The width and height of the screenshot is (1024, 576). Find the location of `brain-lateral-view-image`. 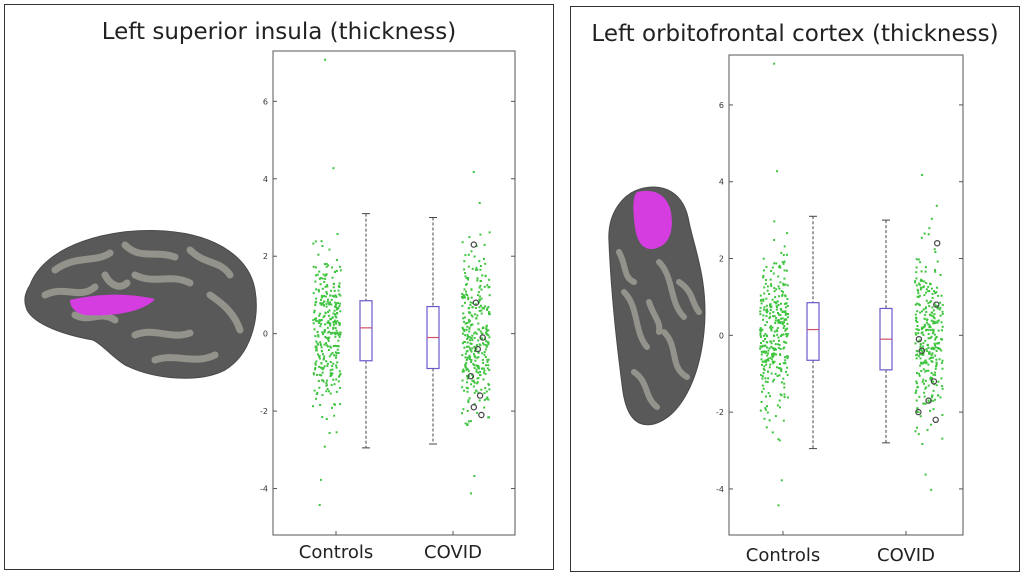

brain-lateral-view-image is located at coordinates (140, 304).